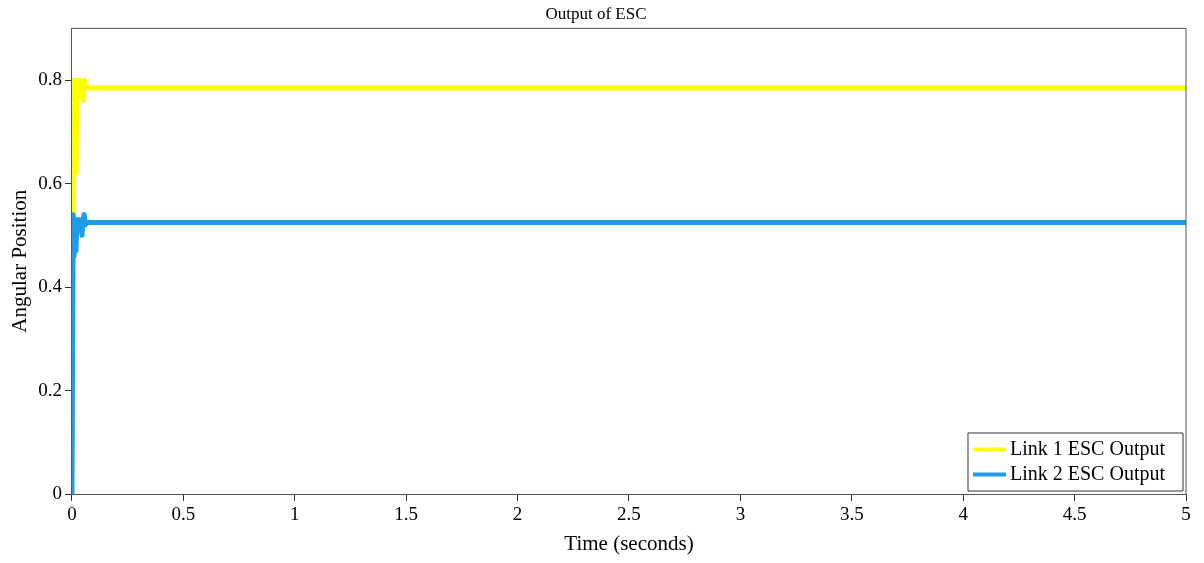  Describe the element at coordinates (596, 13) in the screenshot. I see `chart-title: Output of ESC` at that location.